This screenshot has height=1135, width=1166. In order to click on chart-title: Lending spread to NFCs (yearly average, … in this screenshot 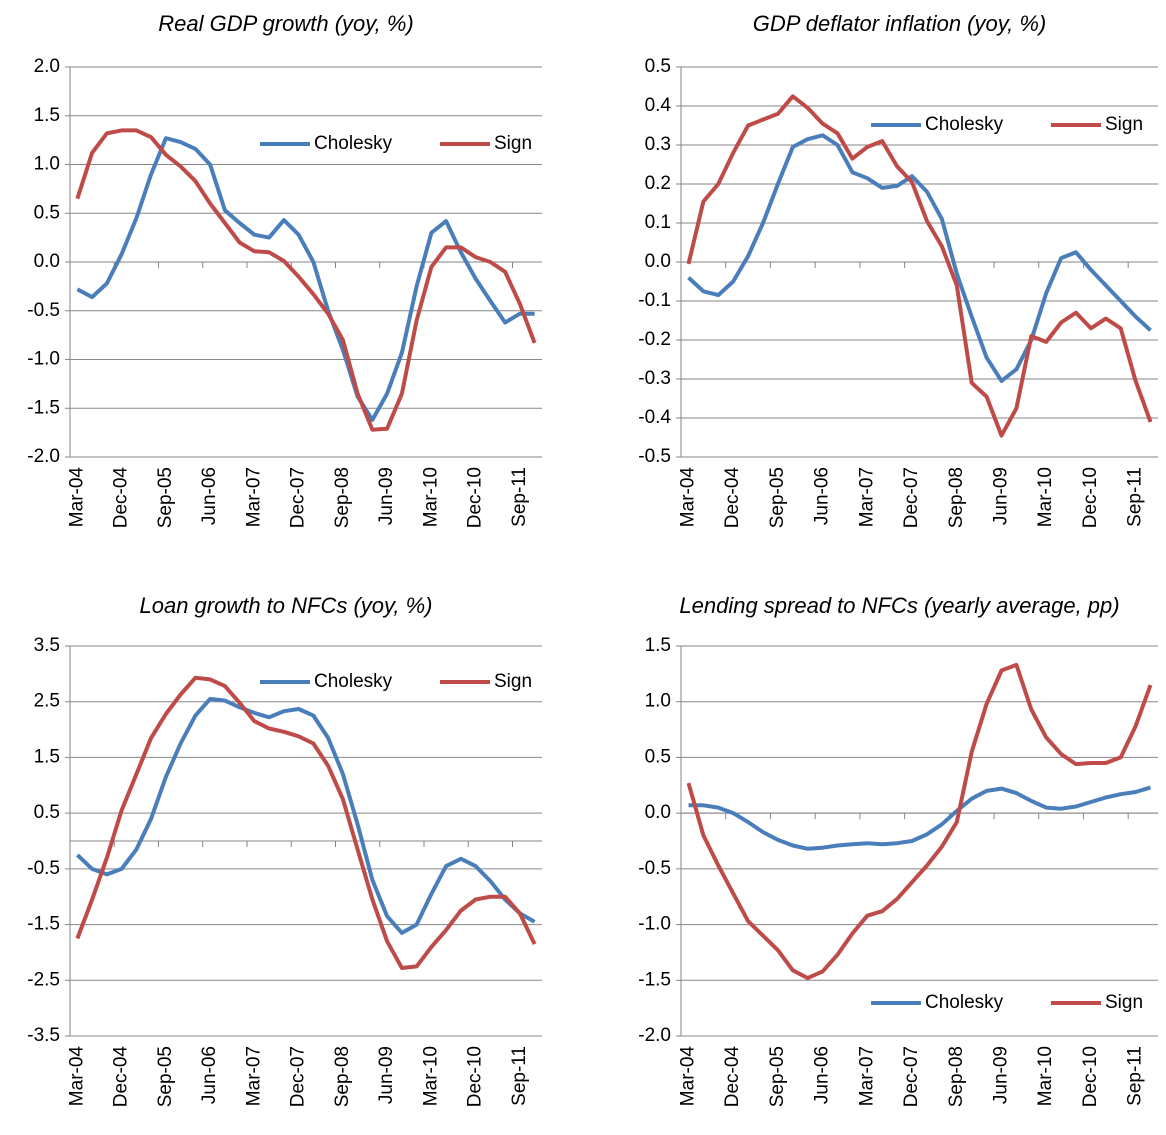, I will do `click(899, 605)`.